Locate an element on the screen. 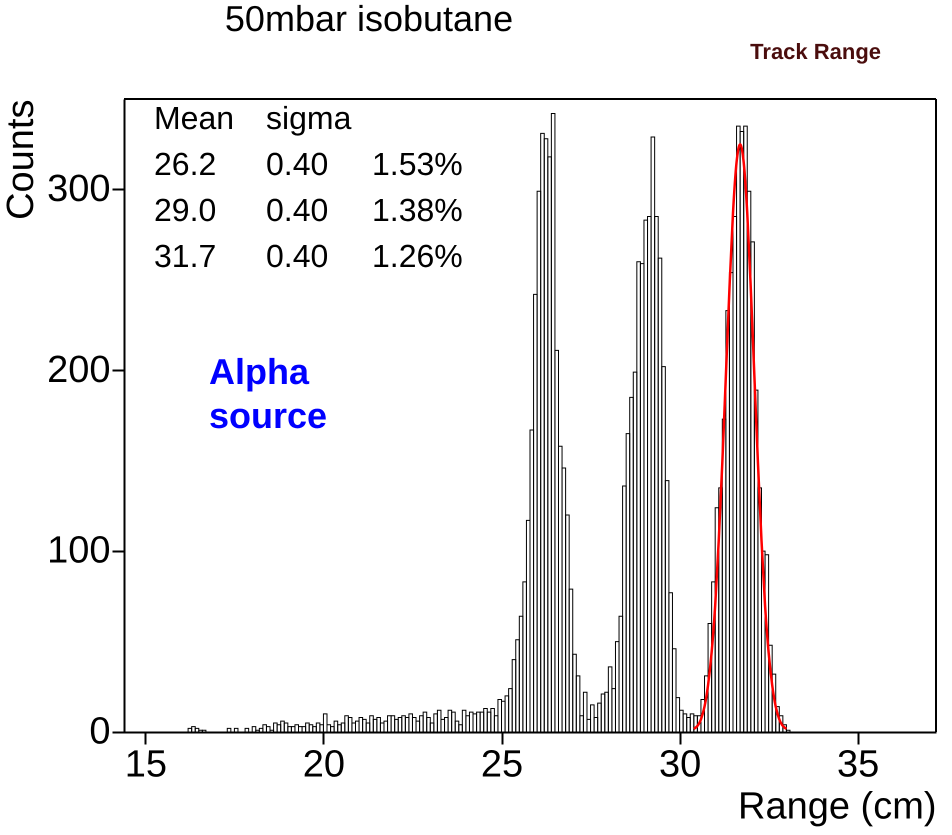 This screenshot has height=835, width=952. chart-subtitle: Track Range is located at coordinates (815, 51).